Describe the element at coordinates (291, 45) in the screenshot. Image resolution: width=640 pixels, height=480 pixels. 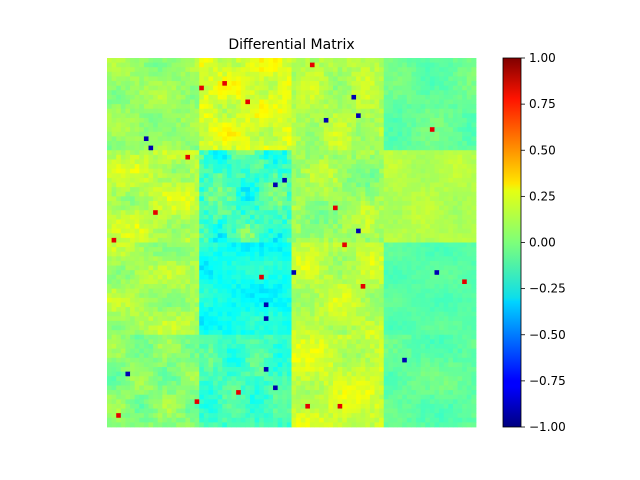
I see `chart-title: Differential Matrix` at that location.